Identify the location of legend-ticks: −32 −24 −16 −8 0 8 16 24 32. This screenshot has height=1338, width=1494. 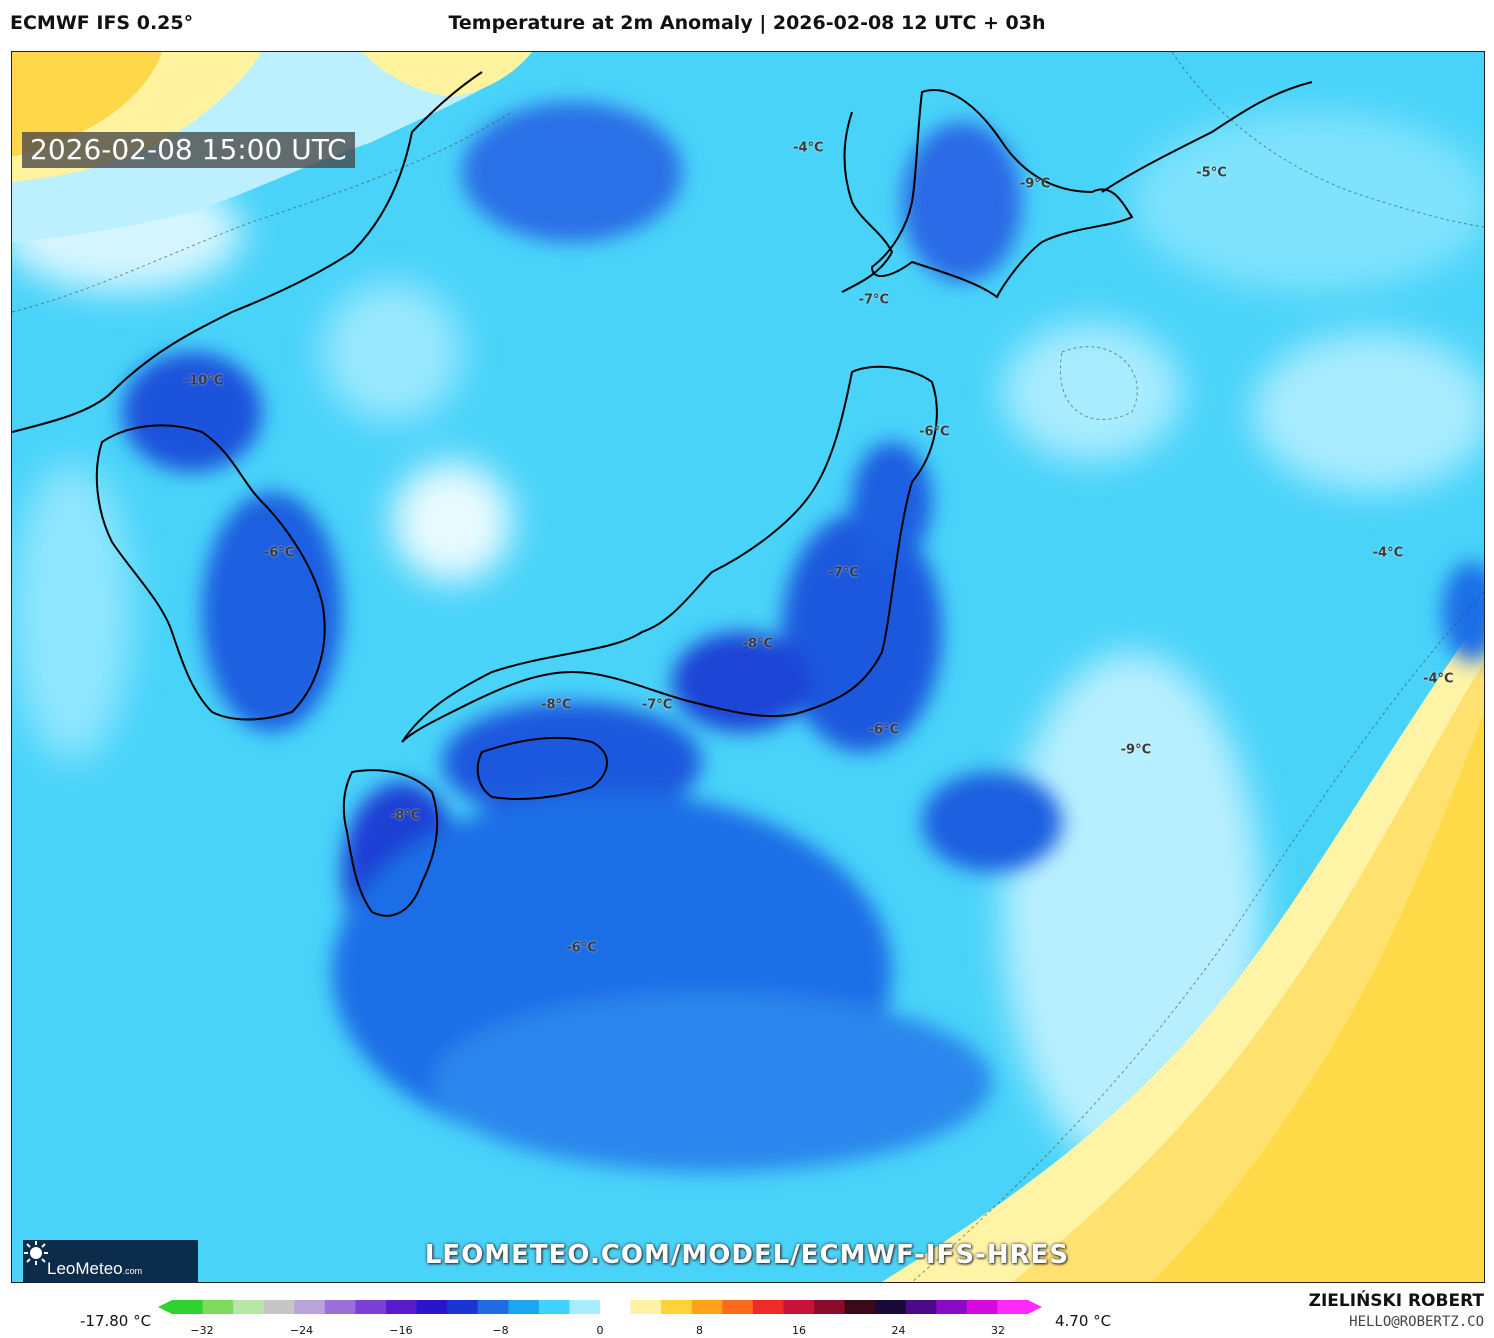
(747, 1331).